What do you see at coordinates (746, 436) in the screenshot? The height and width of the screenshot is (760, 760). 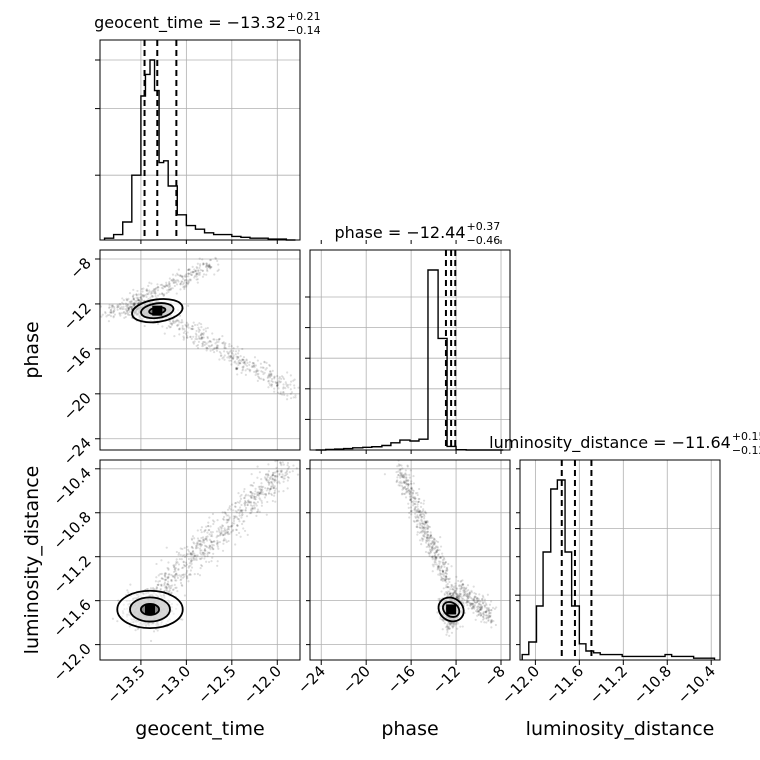 I see `title-err-plus: +0.15` at bounding box center [746, 436].